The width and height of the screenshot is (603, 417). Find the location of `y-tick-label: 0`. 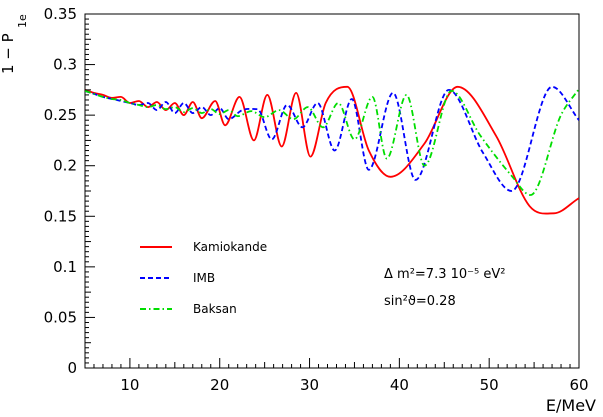

y-tick-label: 0 is located at coordinates (72, 368).